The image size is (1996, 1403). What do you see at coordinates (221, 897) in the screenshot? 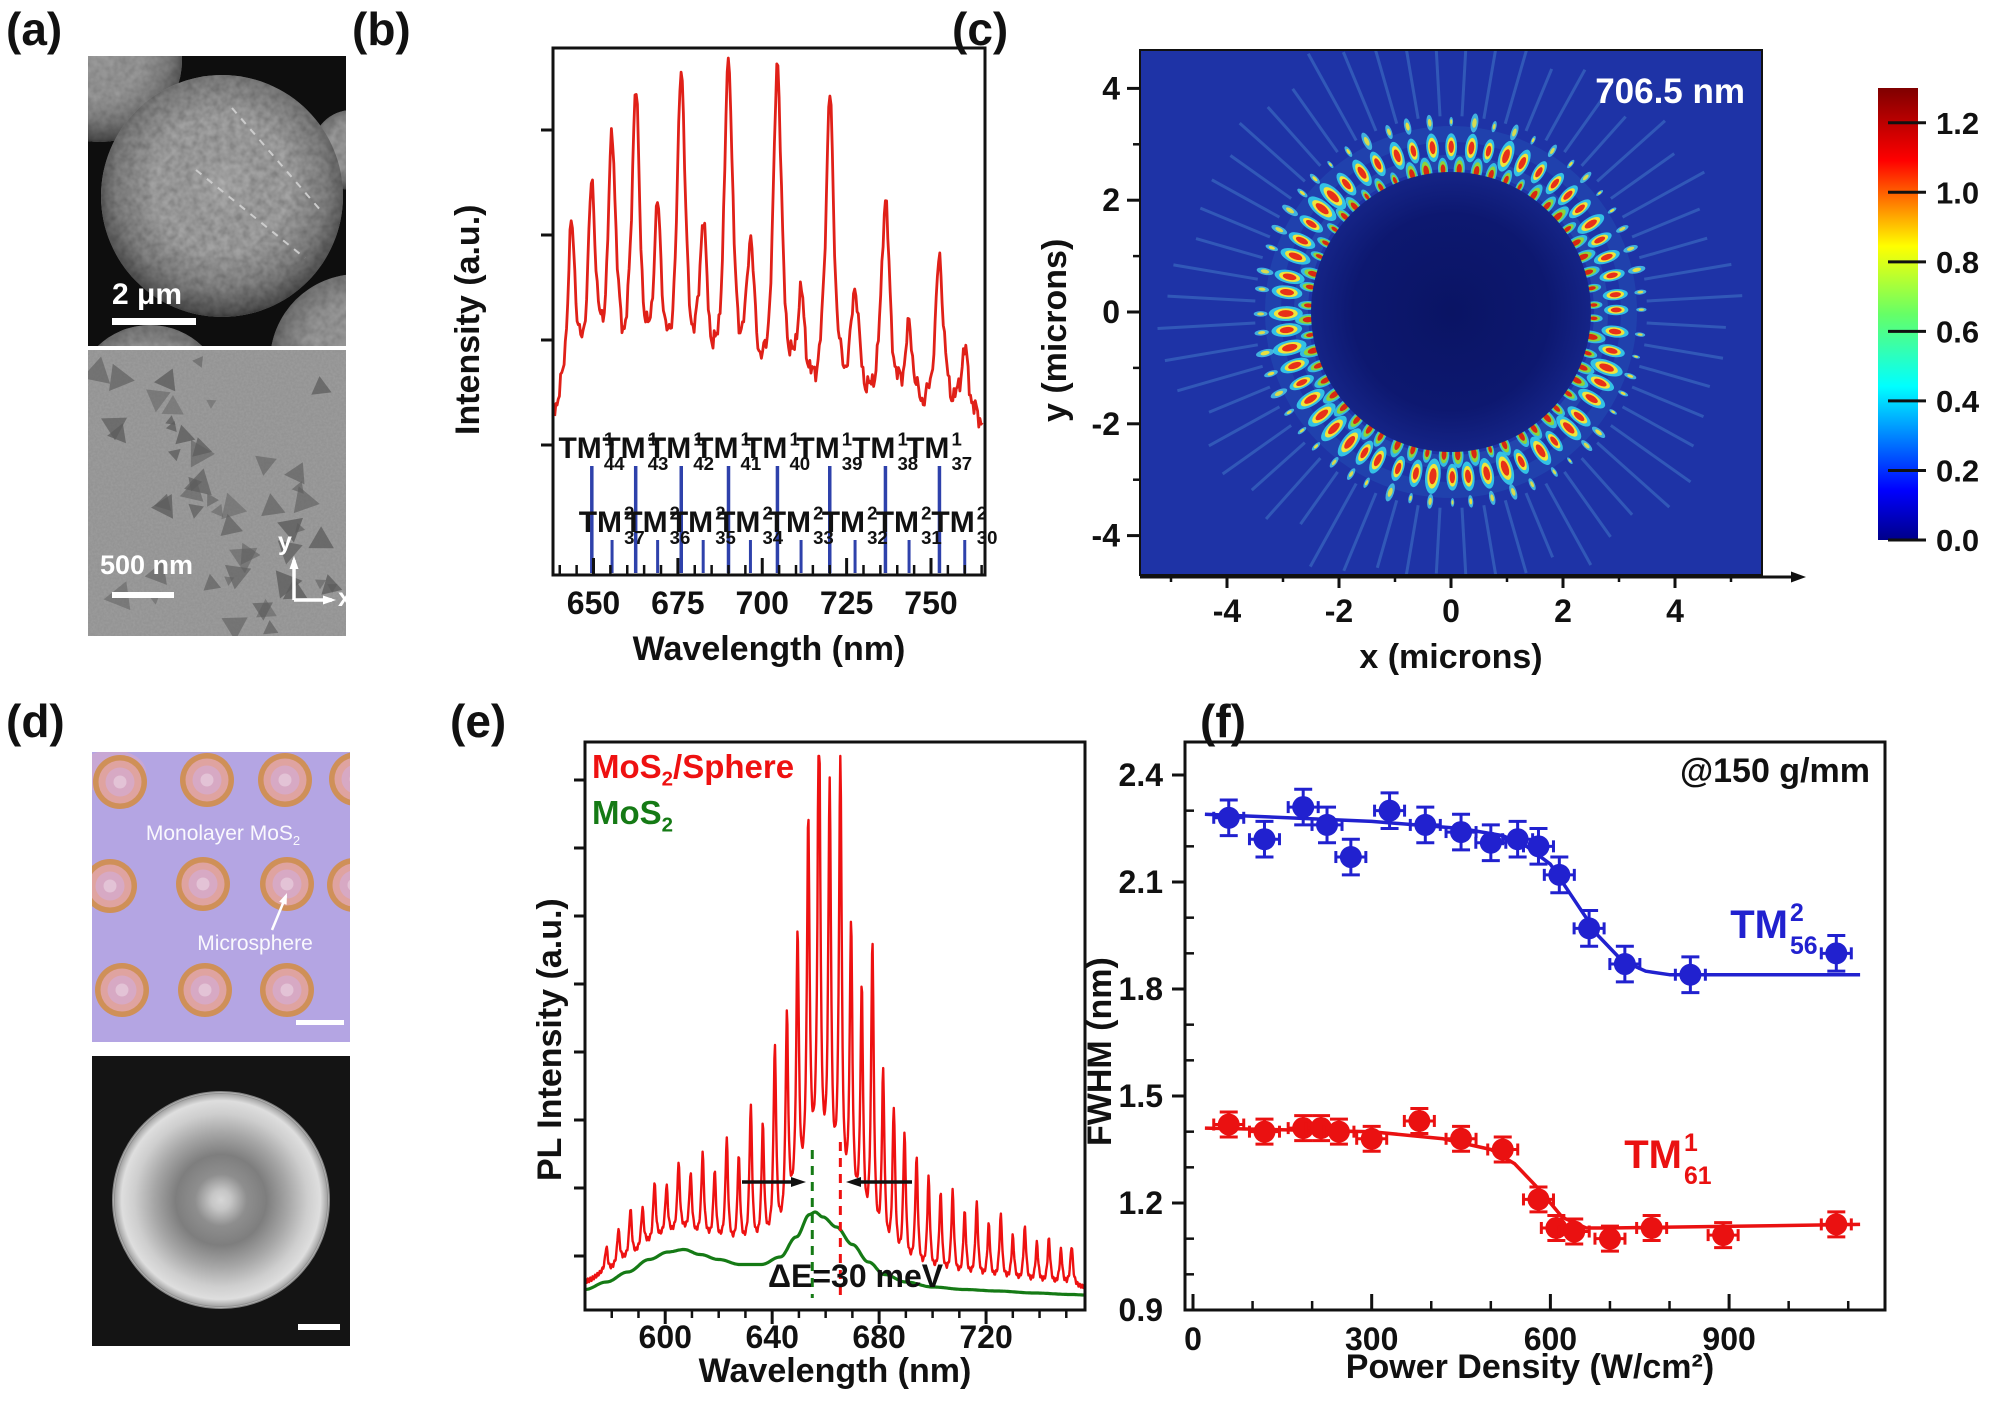
I see `panel-d-optical-image` at bounding box center [221, 897].